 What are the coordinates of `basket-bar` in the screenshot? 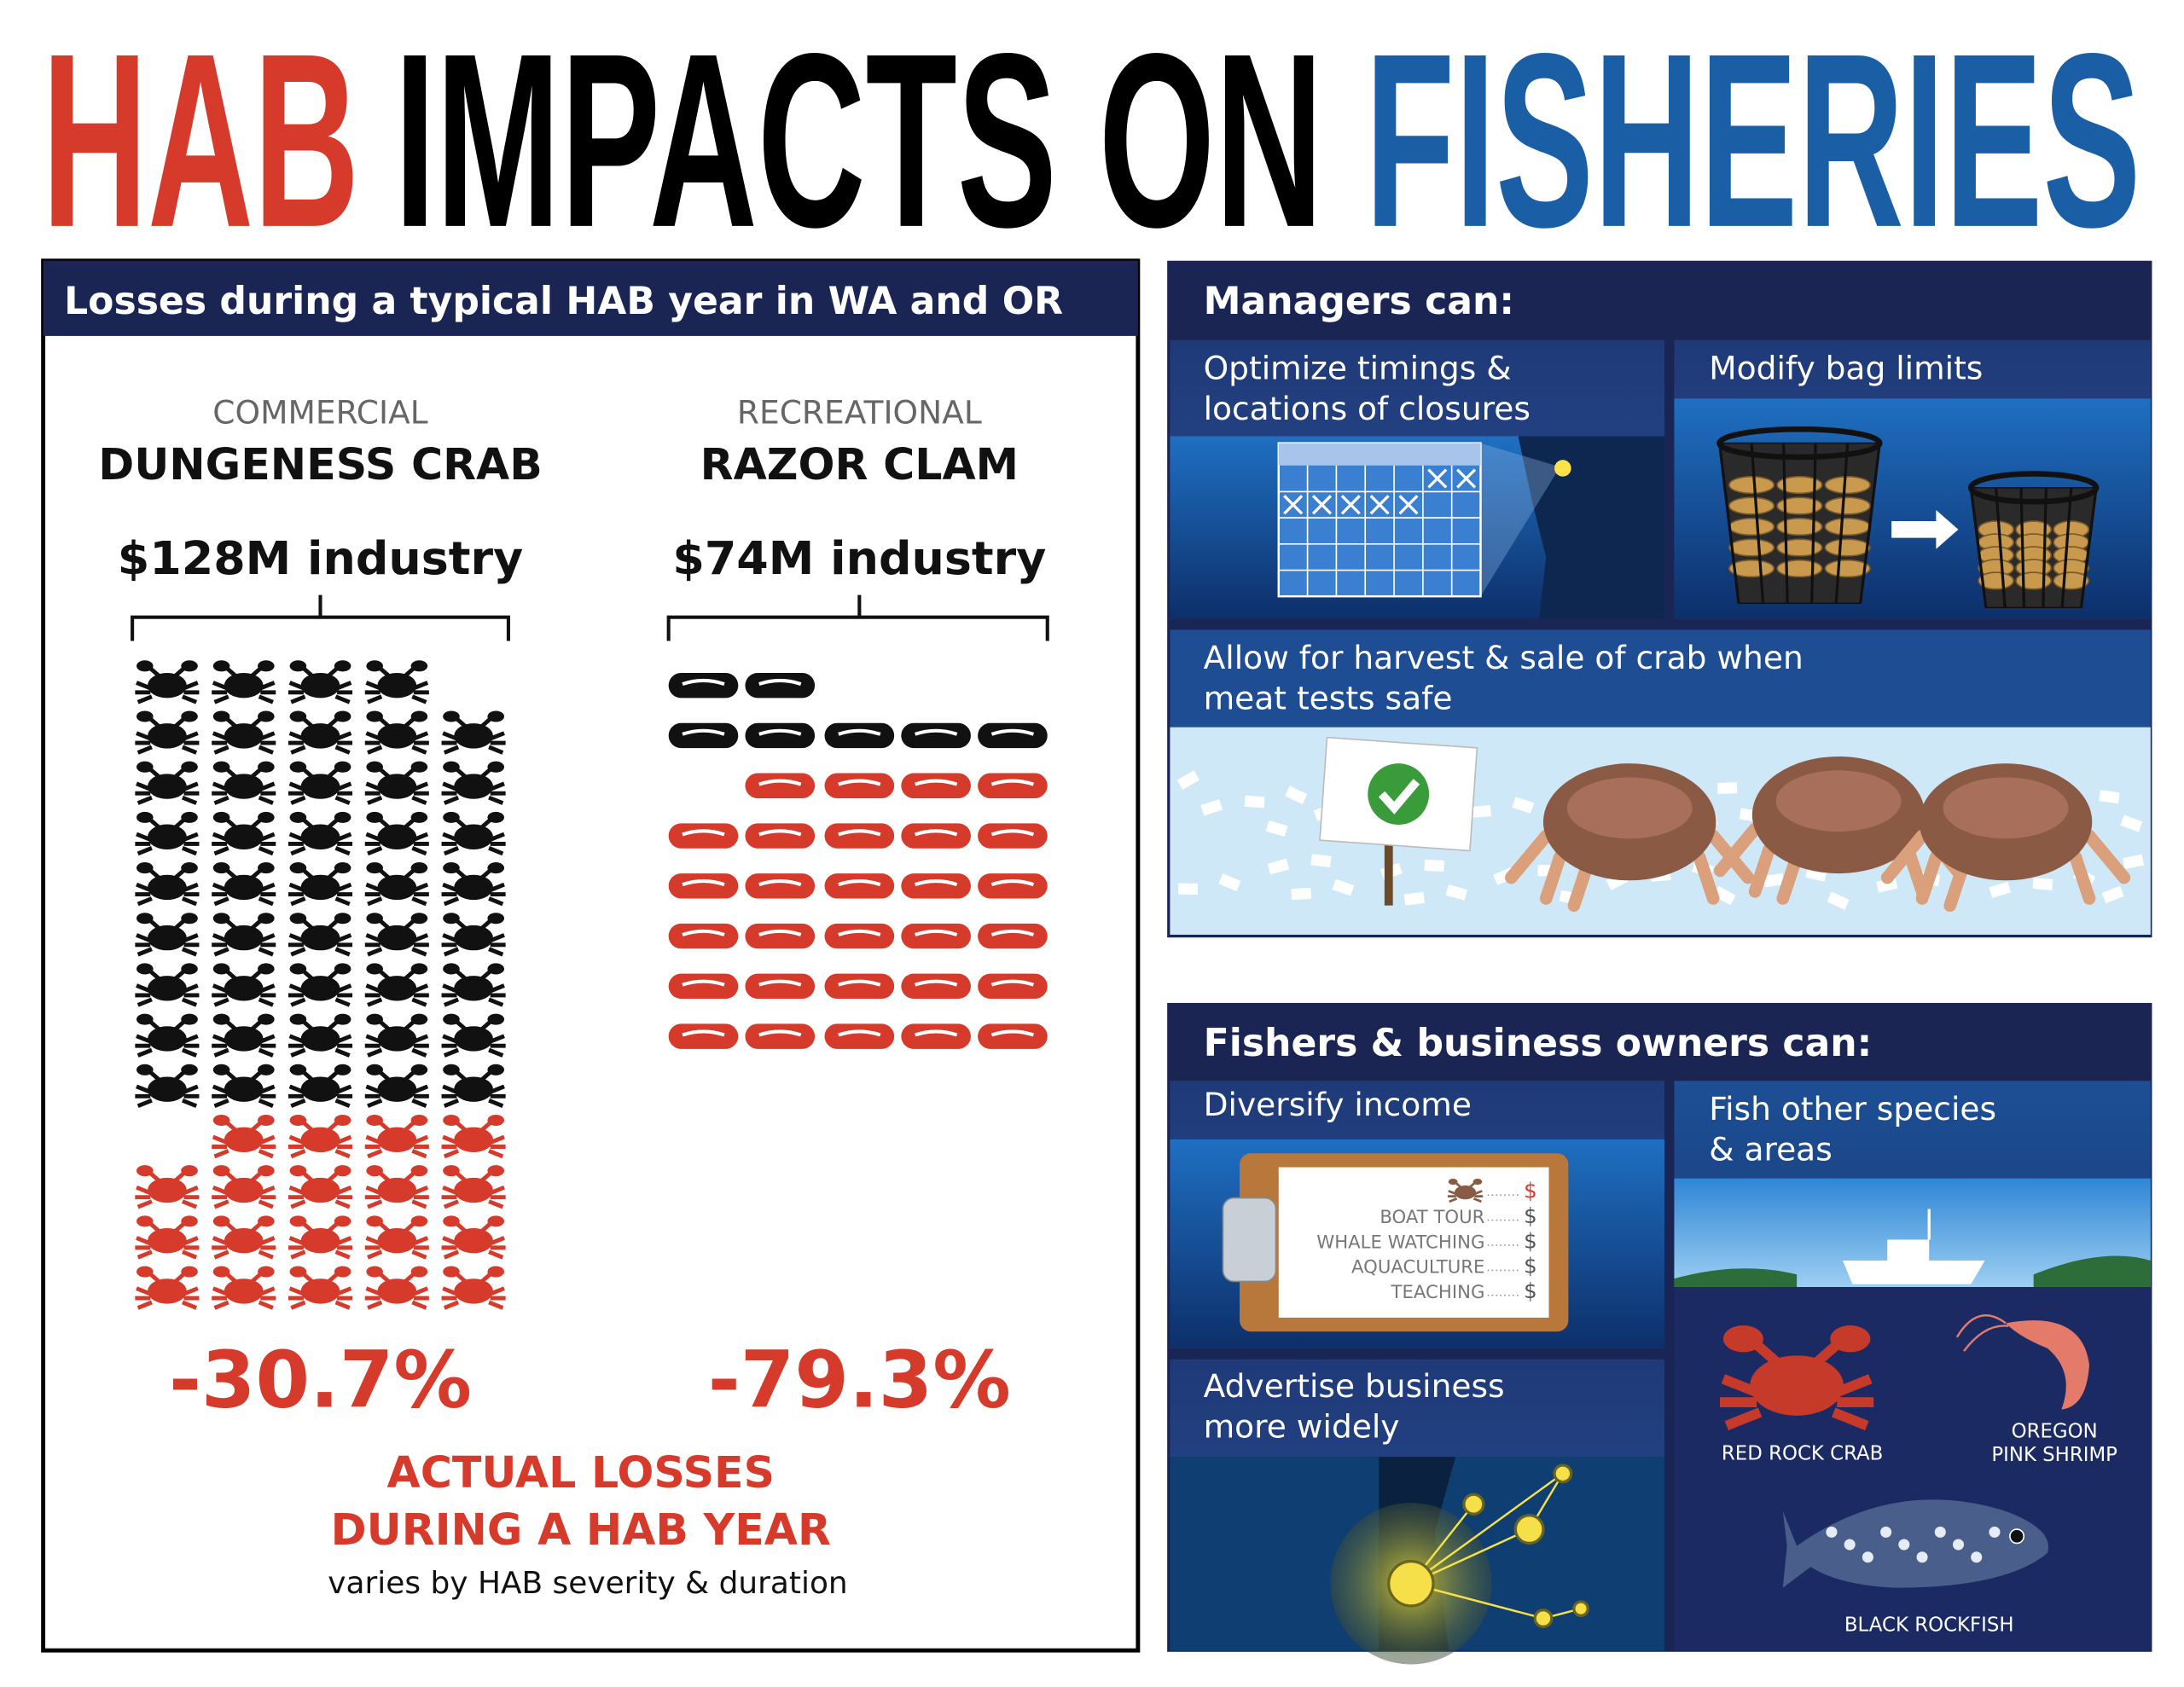 It's located at (1978, 547).